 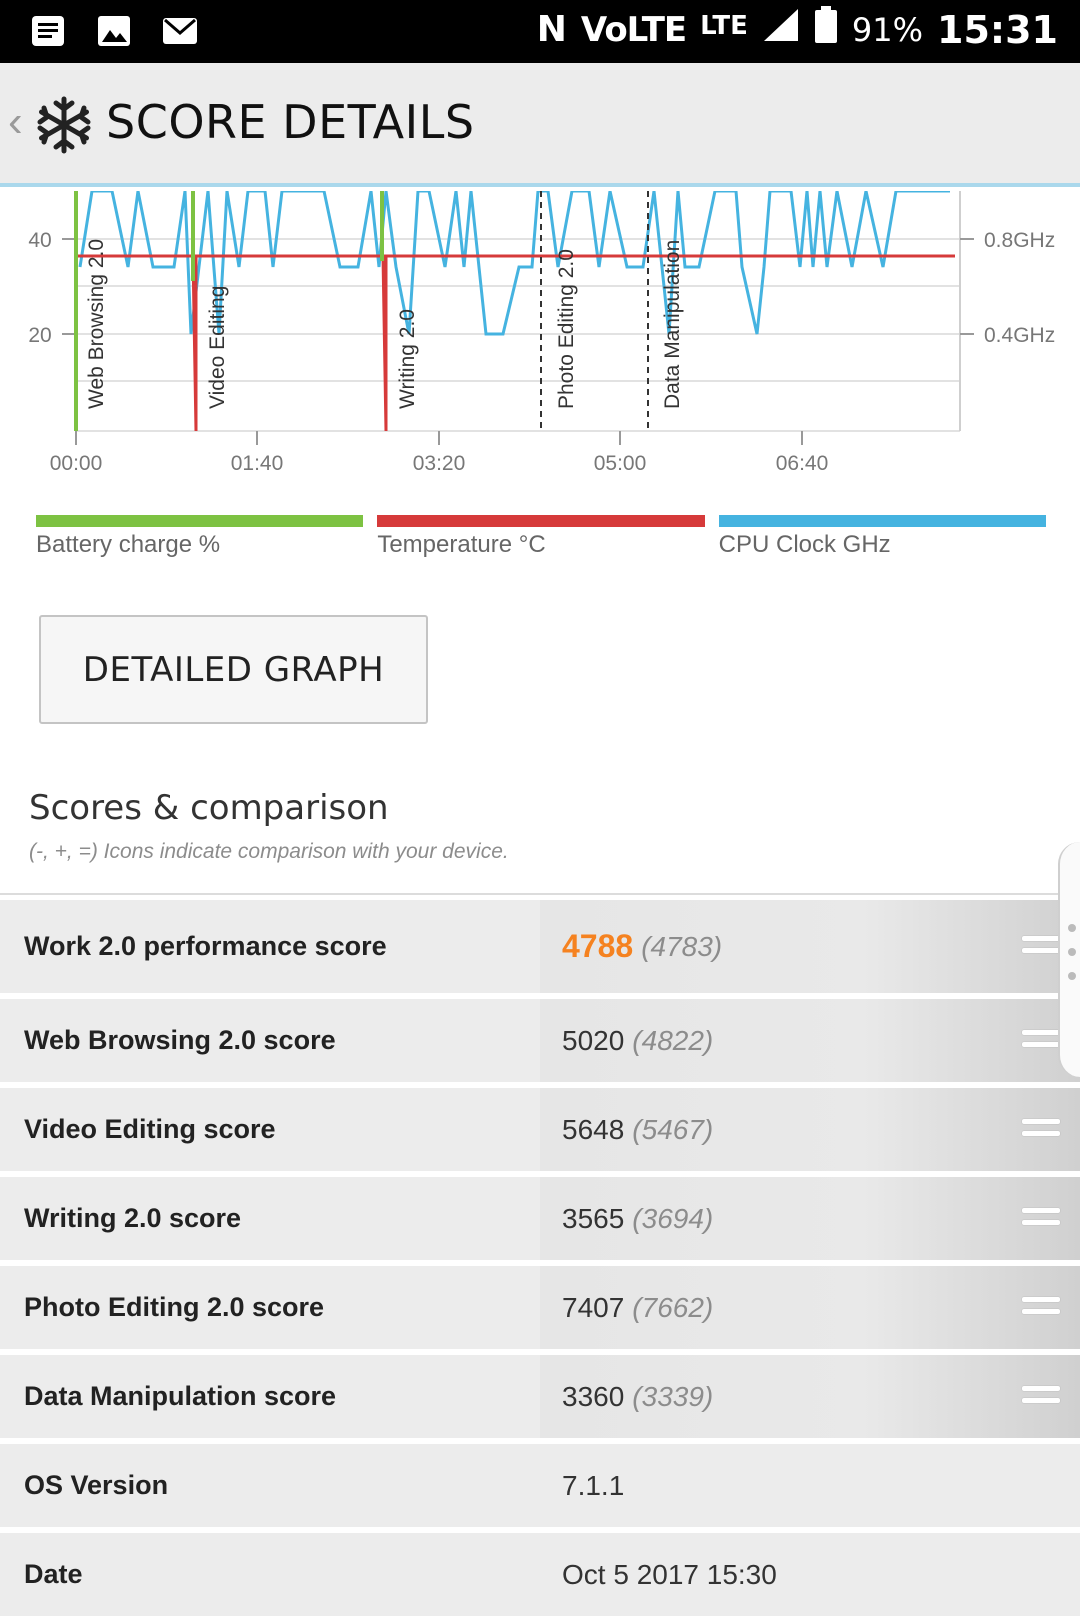 I want to click on row-label: Web Browsing 2.0 score, so click(x=270, y=1040).